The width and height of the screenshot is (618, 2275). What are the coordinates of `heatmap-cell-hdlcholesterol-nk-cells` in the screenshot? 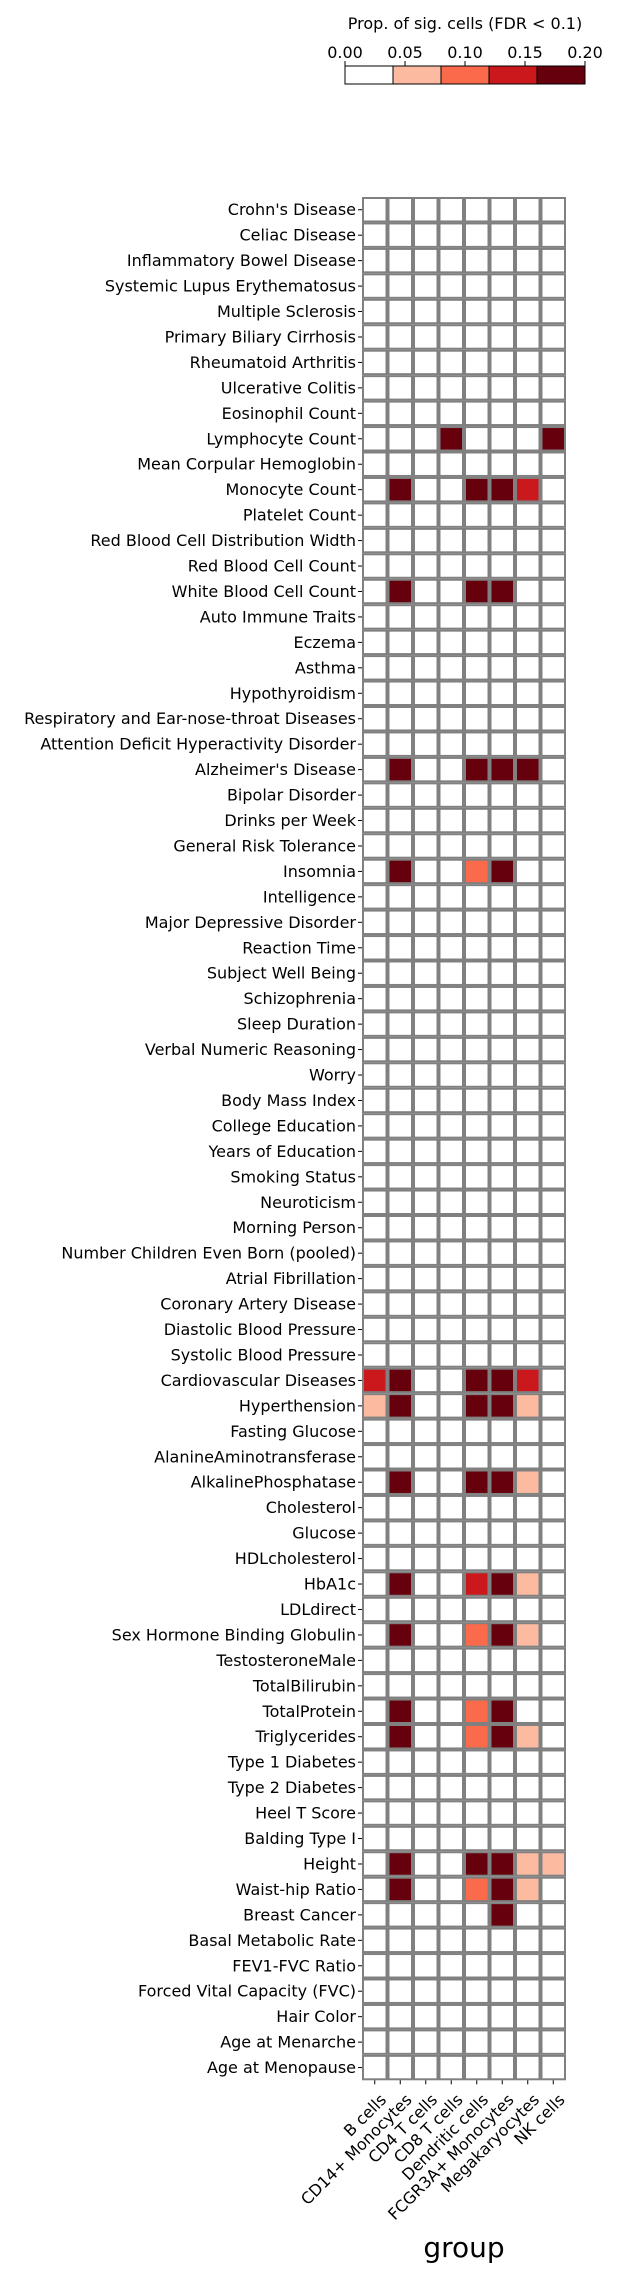 It's located at (553, 1558).